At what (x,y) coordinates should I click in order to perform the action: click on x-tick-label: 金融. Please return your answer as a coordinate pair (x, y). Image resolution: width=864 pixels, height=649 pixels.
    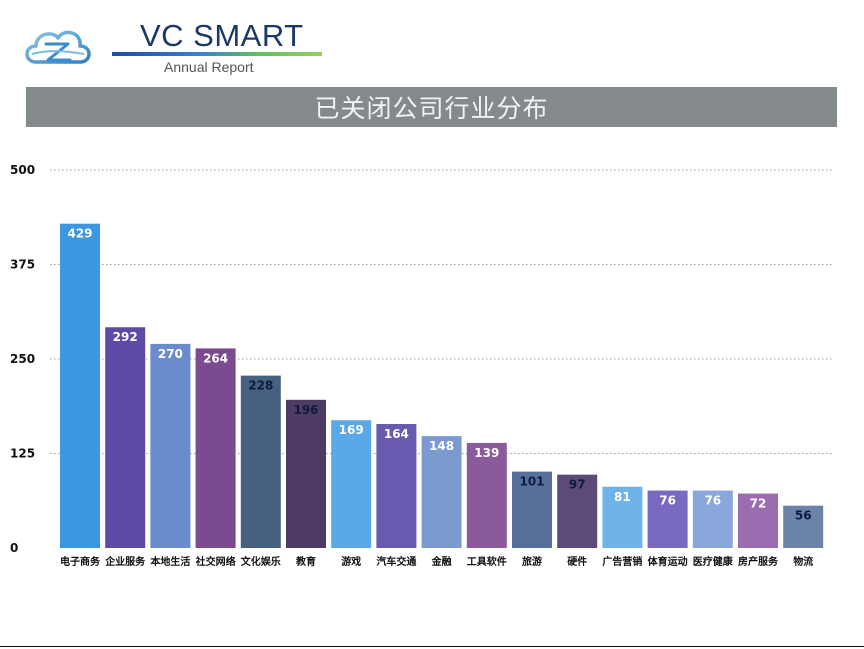
    Looking at the image, I should click on (441, 561).